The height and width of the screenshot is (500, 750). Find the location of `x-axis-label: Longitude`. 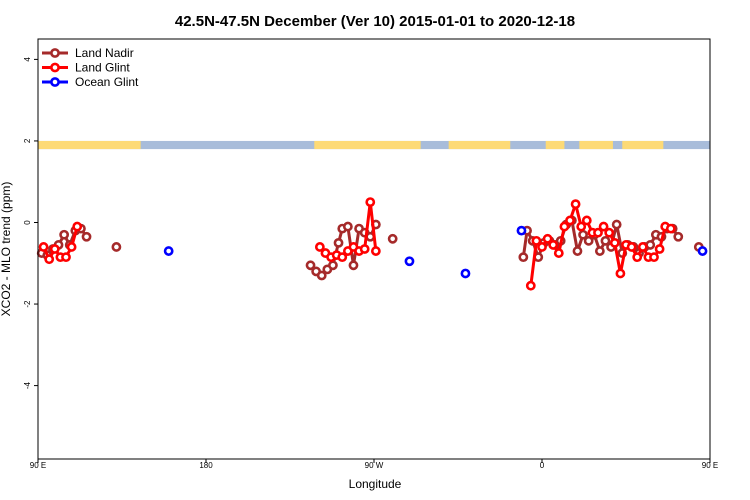

x-axis-label: Longitude is located at coordinates (375, 484).